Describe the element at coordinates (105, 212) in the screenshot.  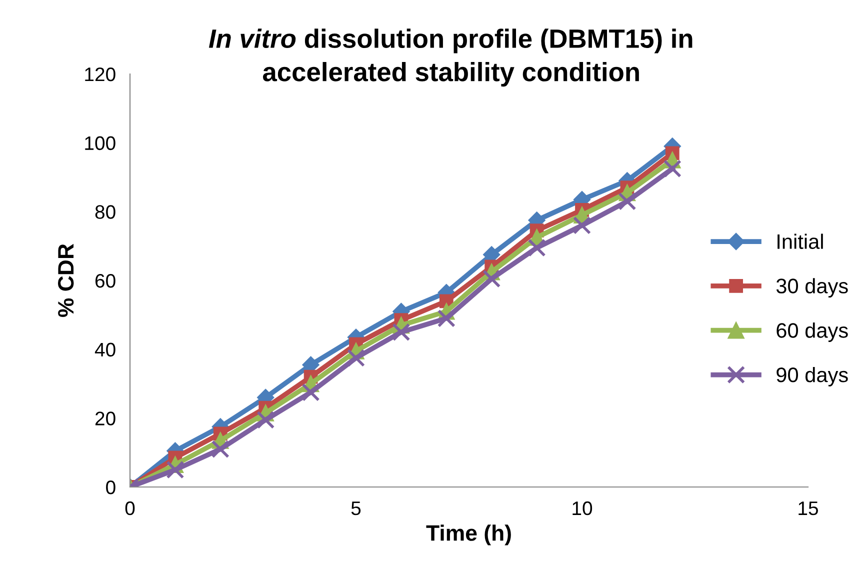
I see `y-tick-label: 80` at that location.